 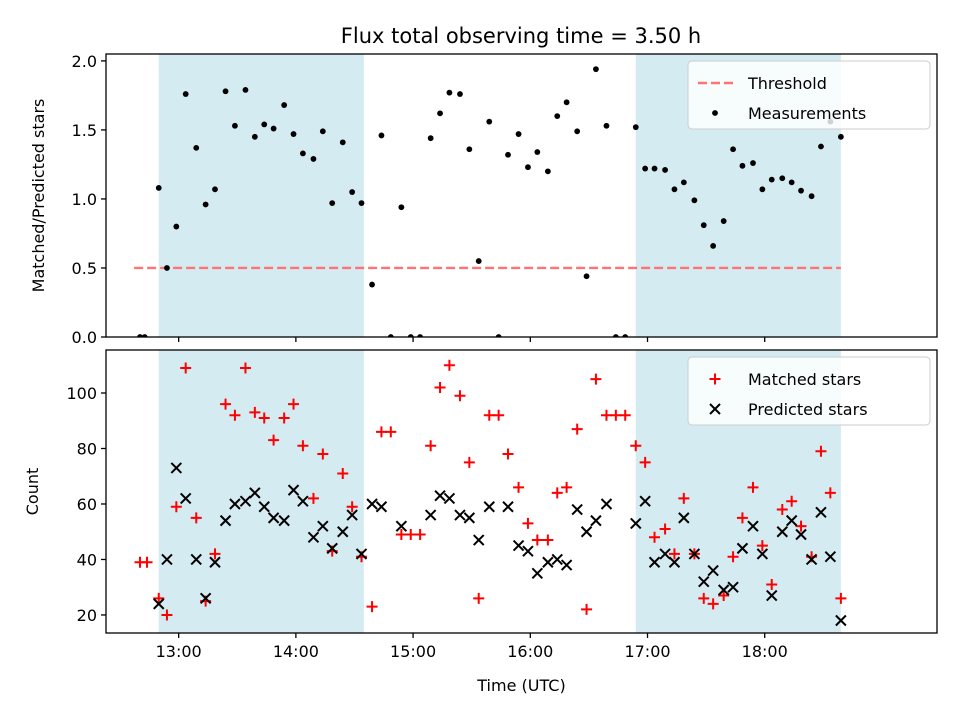 What do you see at coordinates (84, 337) in the screenshot?
I see `y-tick-label: 0.0` at bounding box center [84, 337].